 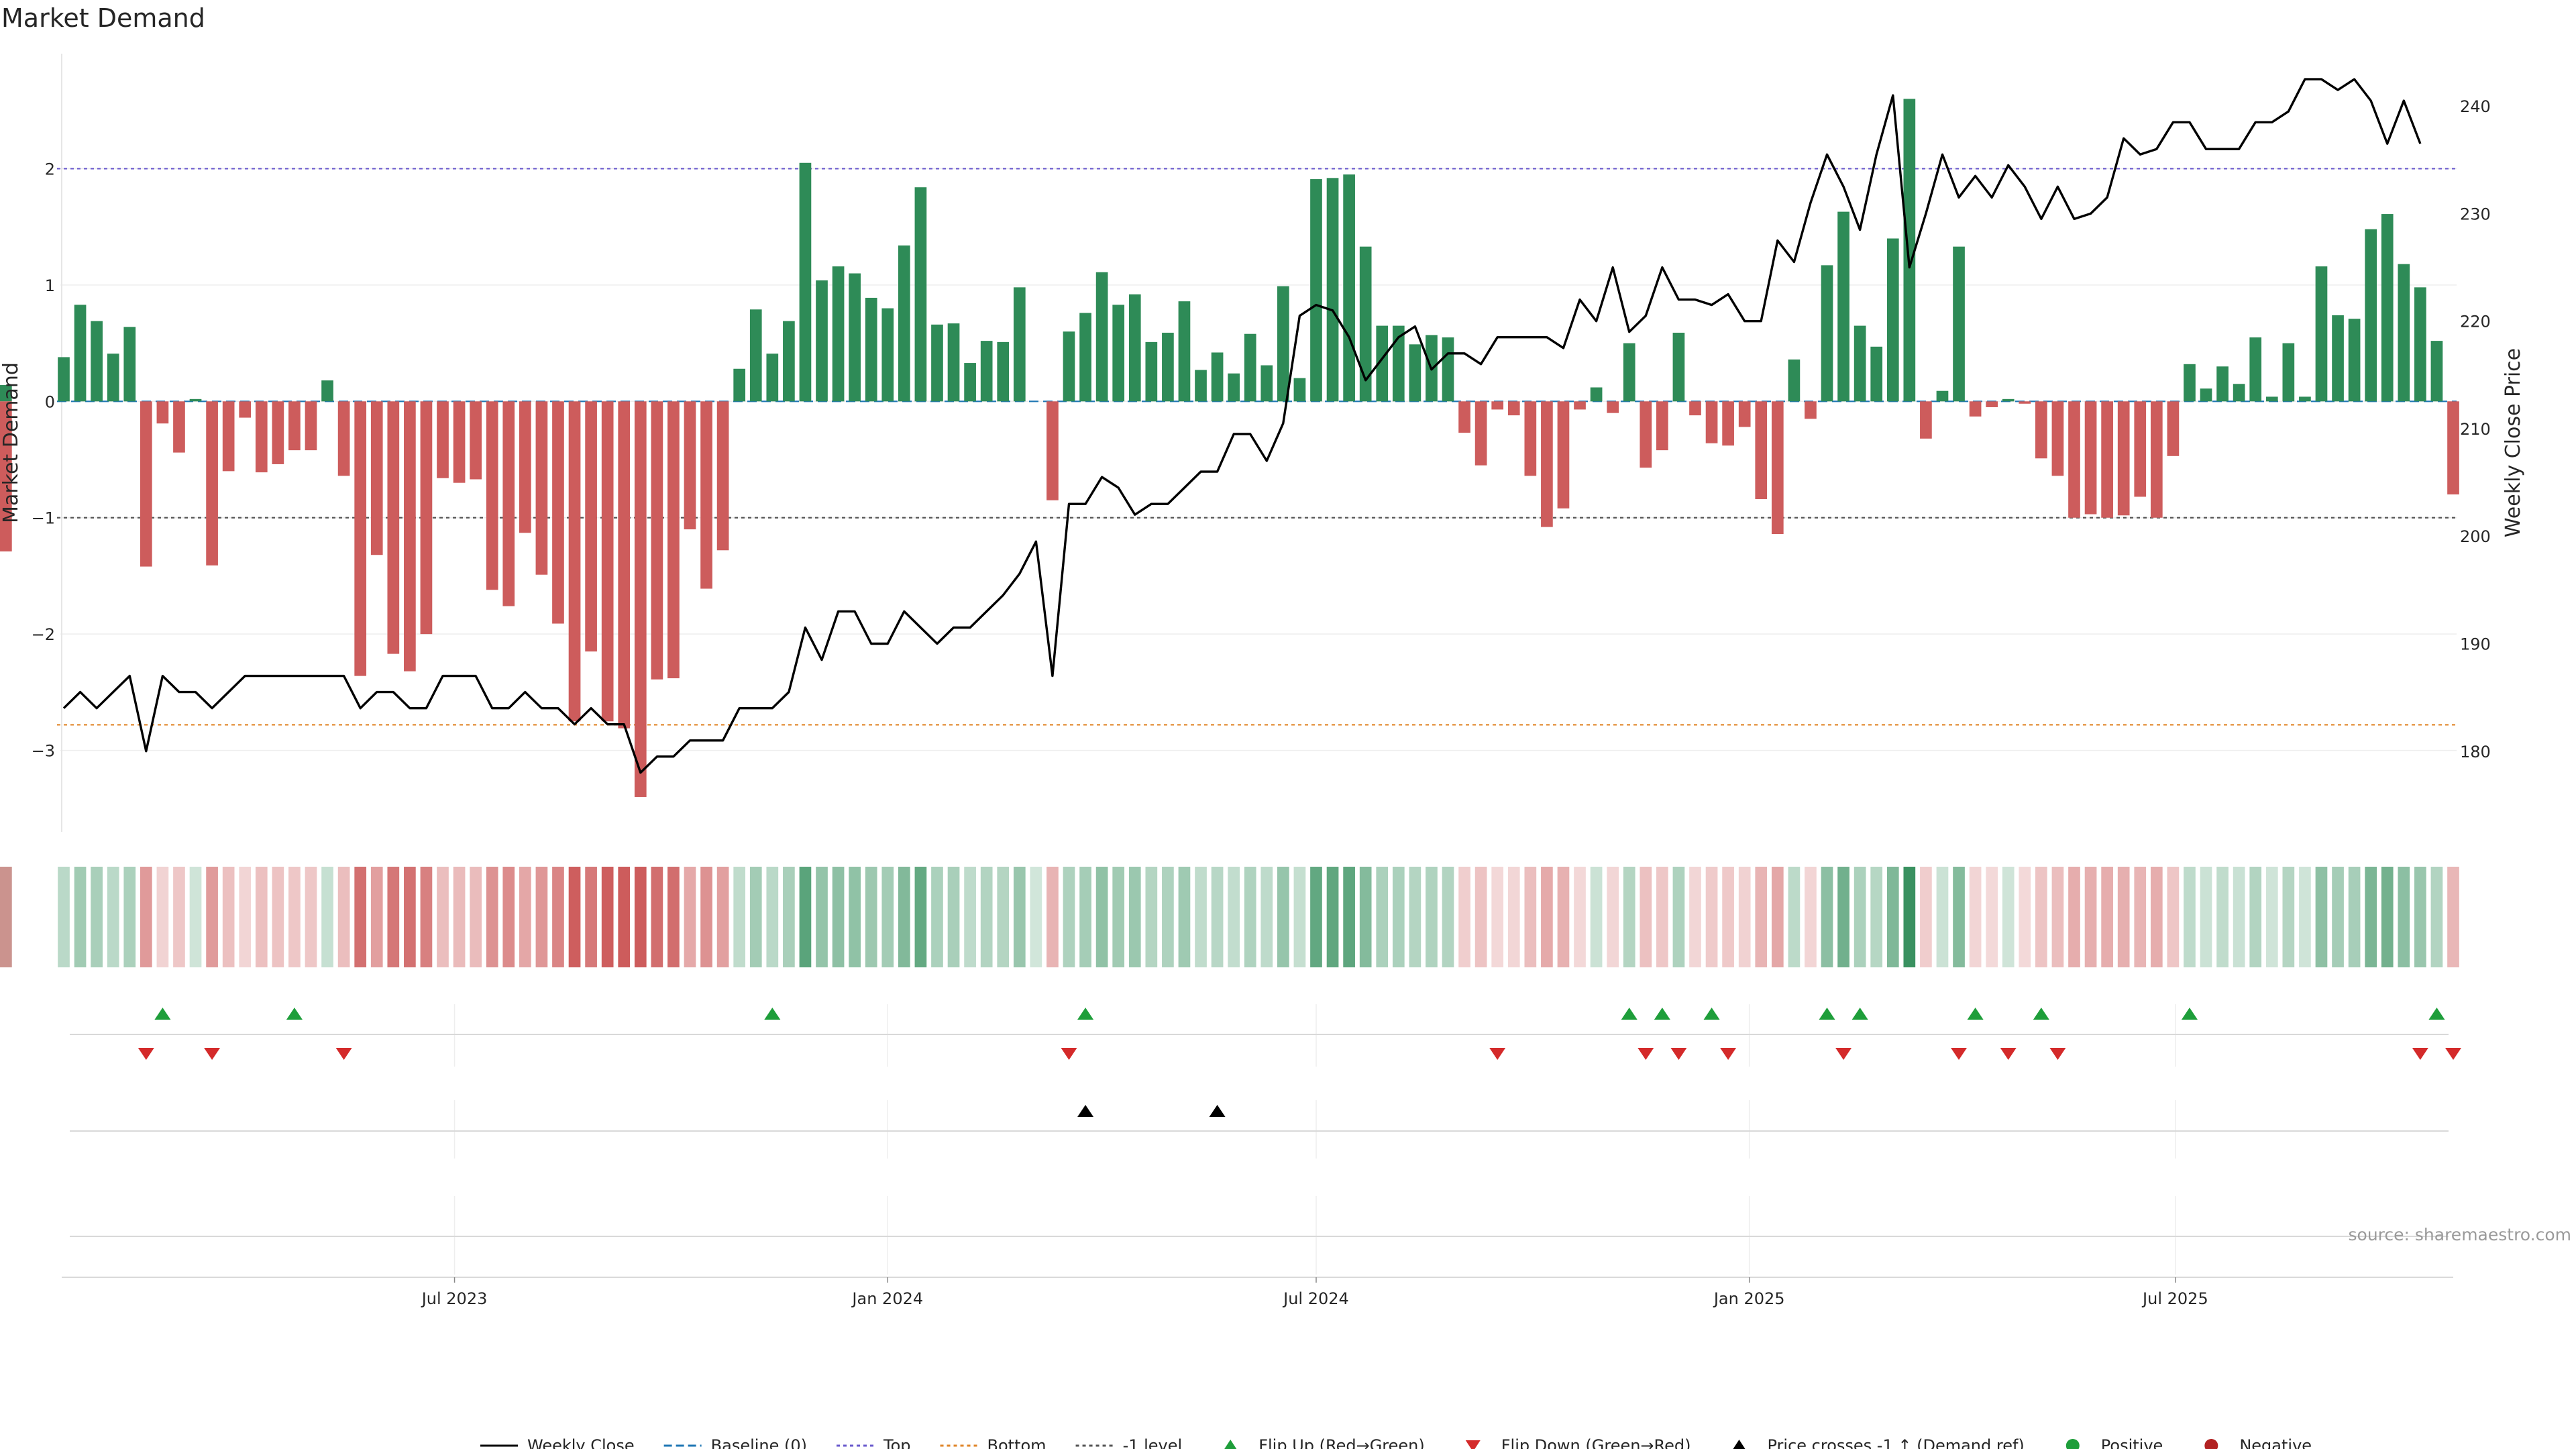 What do you see at coordinates (1324, 1442) in the screenshot?
I see `legend-item: Flip Up (Red→Green)` at bounding box center [1324, 1442].